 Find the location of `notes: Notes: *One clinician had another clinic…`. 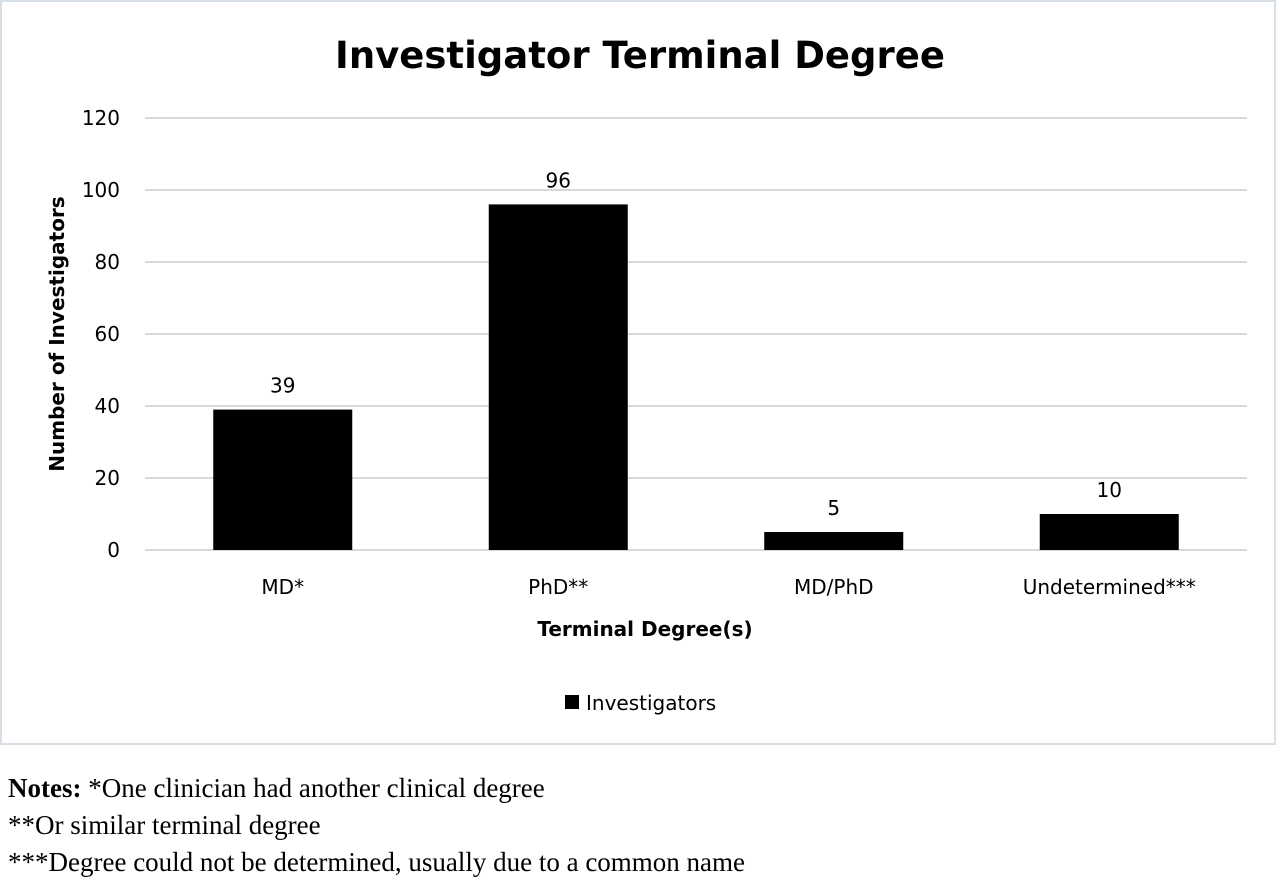

notes: Notes: *One clinician had another clinic… is located at coordinates (638, 825).